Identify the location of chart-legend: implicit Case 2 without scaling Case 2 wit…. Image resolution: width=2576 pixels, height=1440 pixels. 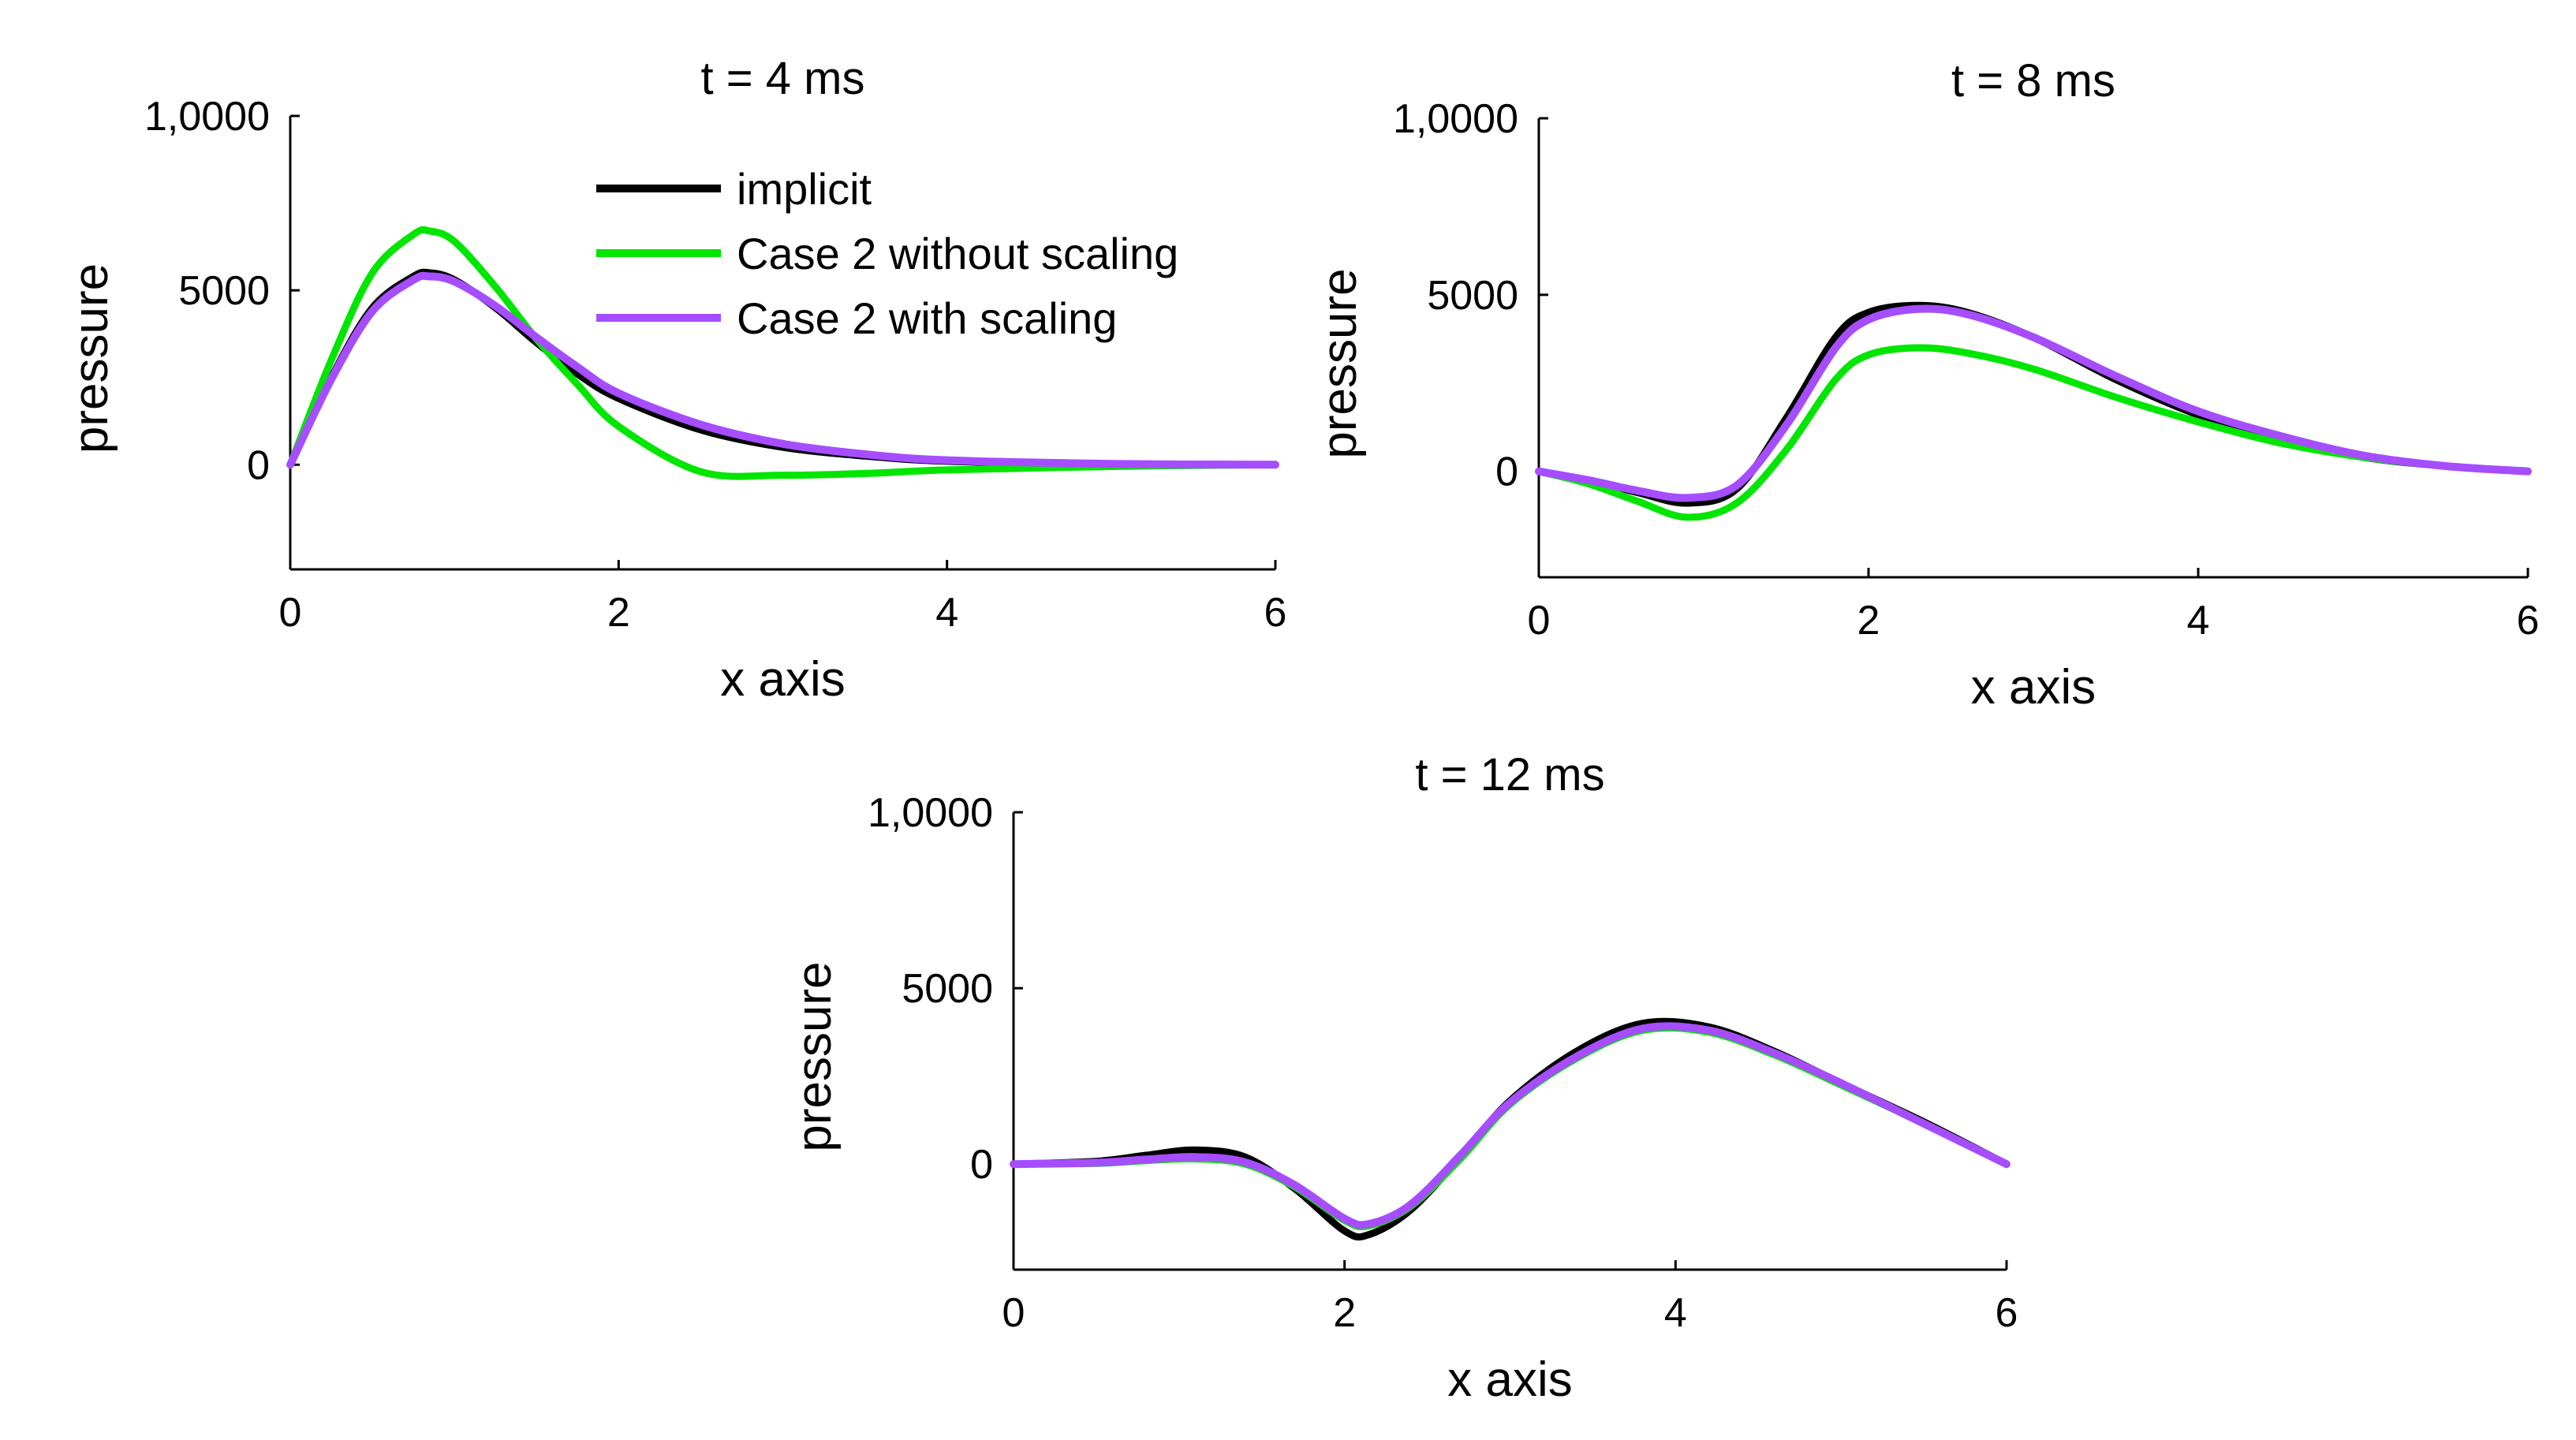
(887, 253).